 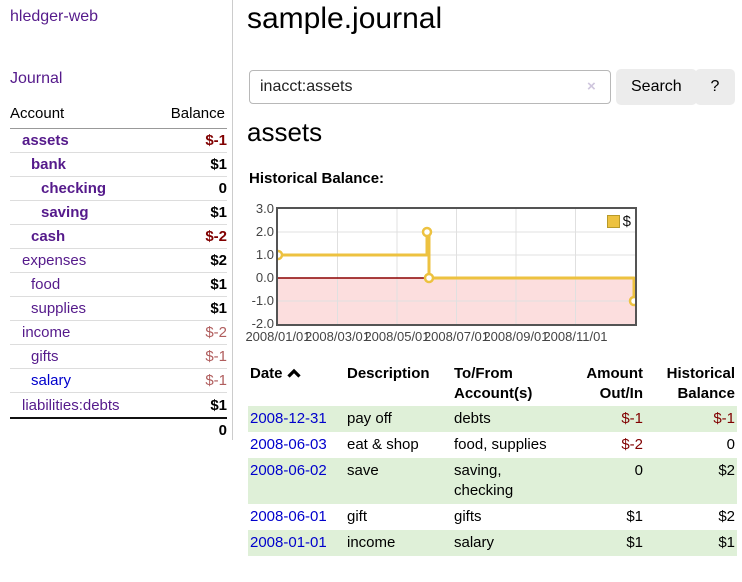 I want to click on account-row-liabilities-debts: liabilities:debts $1, so click(x=118, y=405).